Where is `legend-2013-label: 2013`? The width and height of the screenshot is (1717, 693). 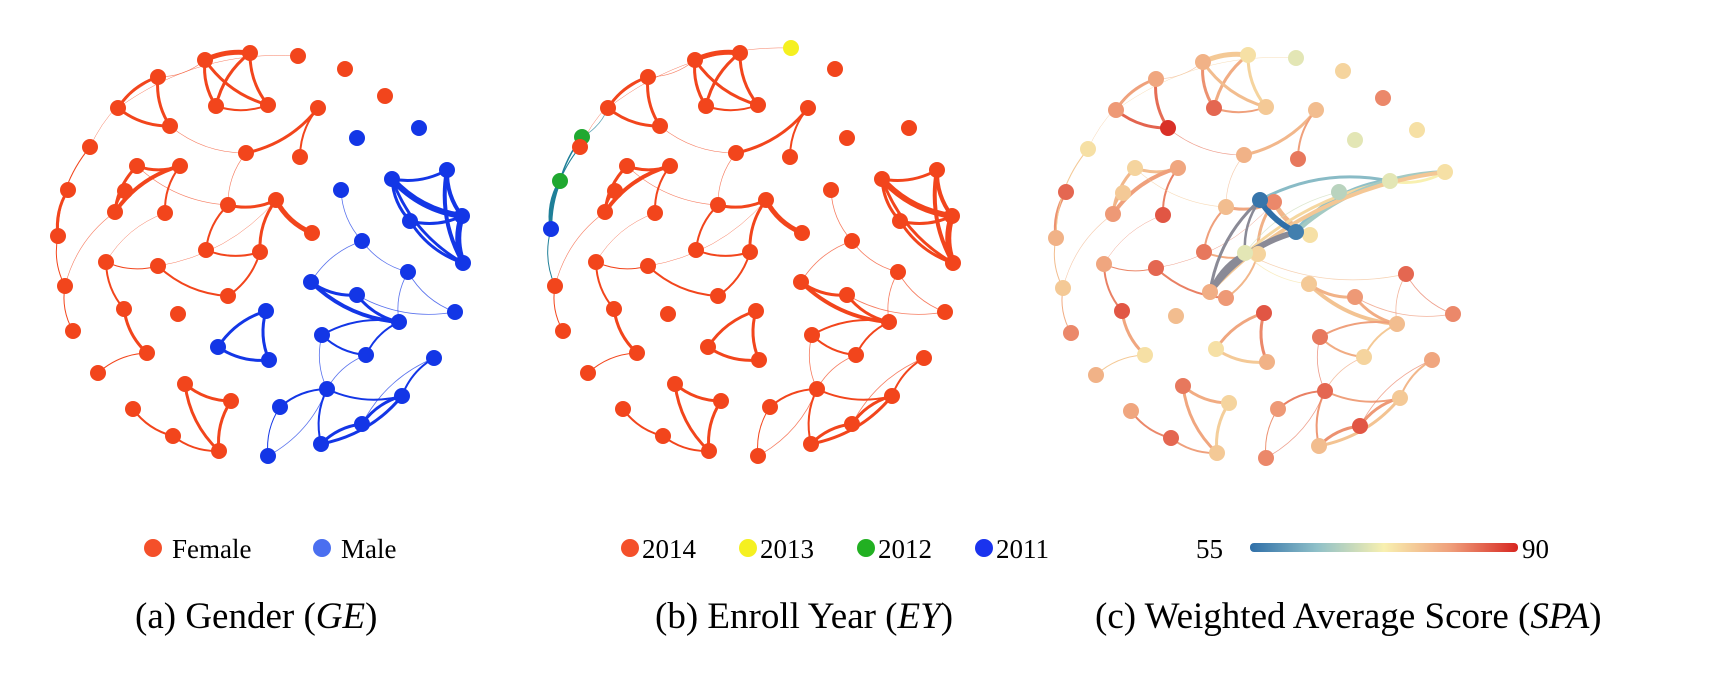
legend-2013-label: 2013 is located at coordinates (787, 549).